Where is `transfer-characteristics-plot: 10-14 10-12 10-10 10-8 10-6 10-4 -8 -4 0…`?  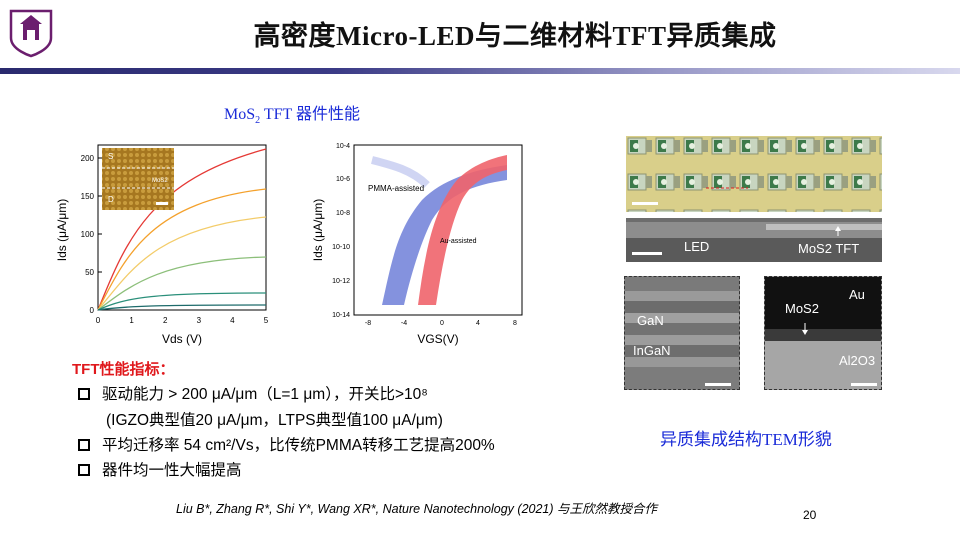
transfer-characteristics-plot: 10-14 10-12 10-10 10-8 10-6 10-4 -8 -4 0… is located at coordinates (417, 244).